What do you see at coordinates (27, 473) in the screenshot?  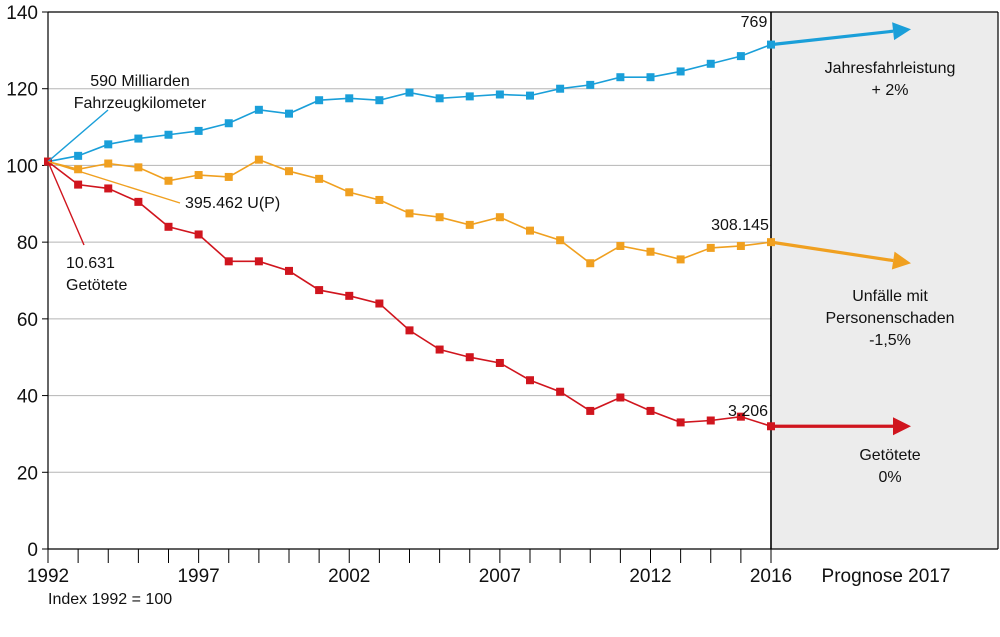 I see `y-tick-label: 20` at bounding box center [27, 473].